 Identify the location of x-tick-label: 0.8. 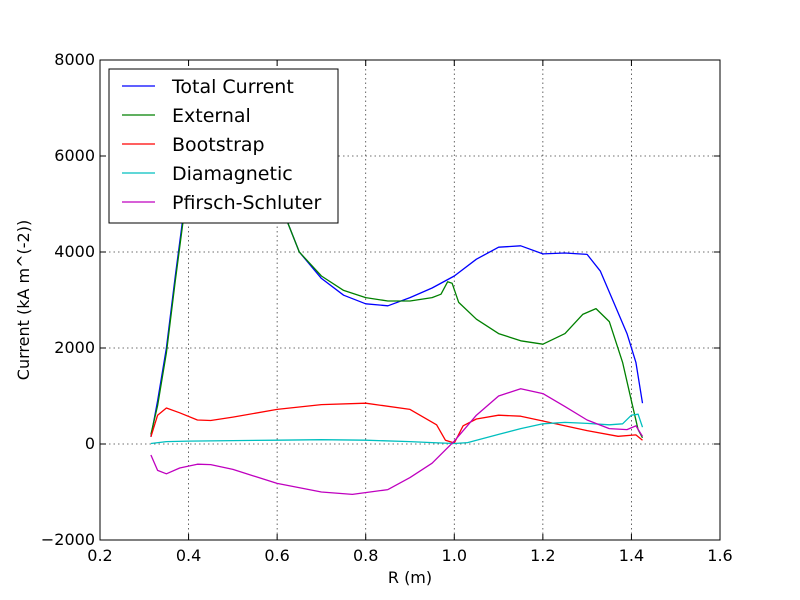
(365, 555).